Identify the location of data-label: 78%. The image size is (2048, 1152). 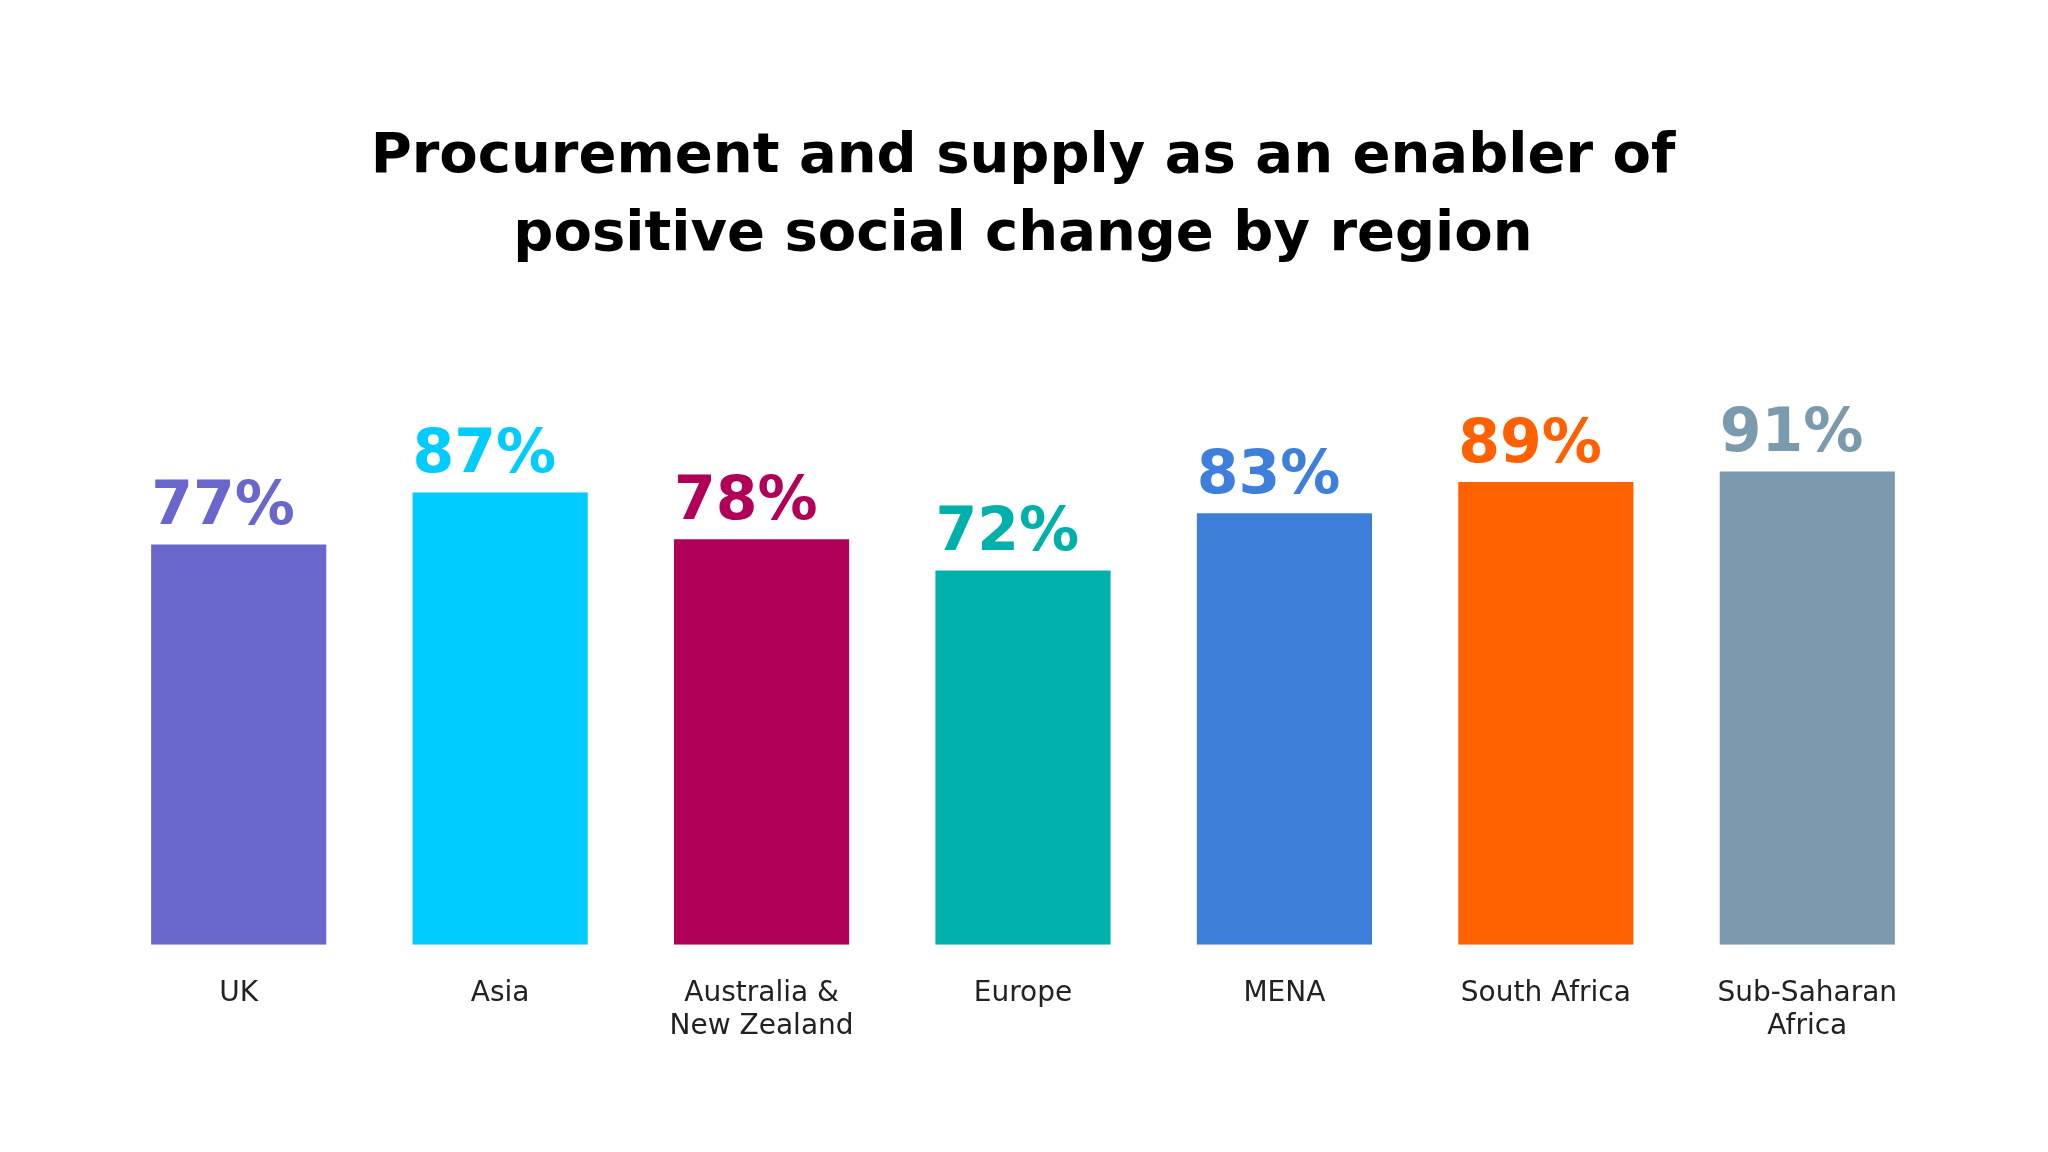
(745, 497).